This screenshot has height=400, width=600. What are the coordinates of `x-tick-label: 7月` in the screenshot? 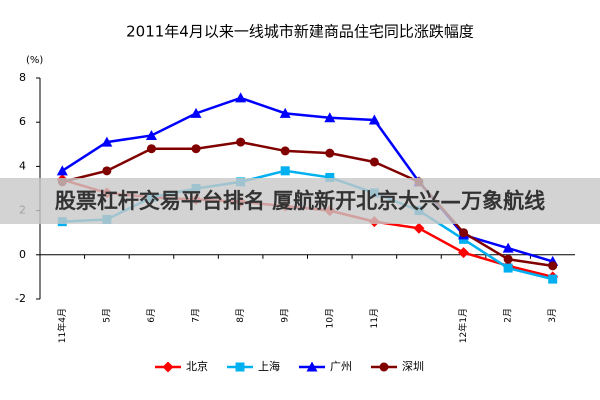 It's located at (196, 315).